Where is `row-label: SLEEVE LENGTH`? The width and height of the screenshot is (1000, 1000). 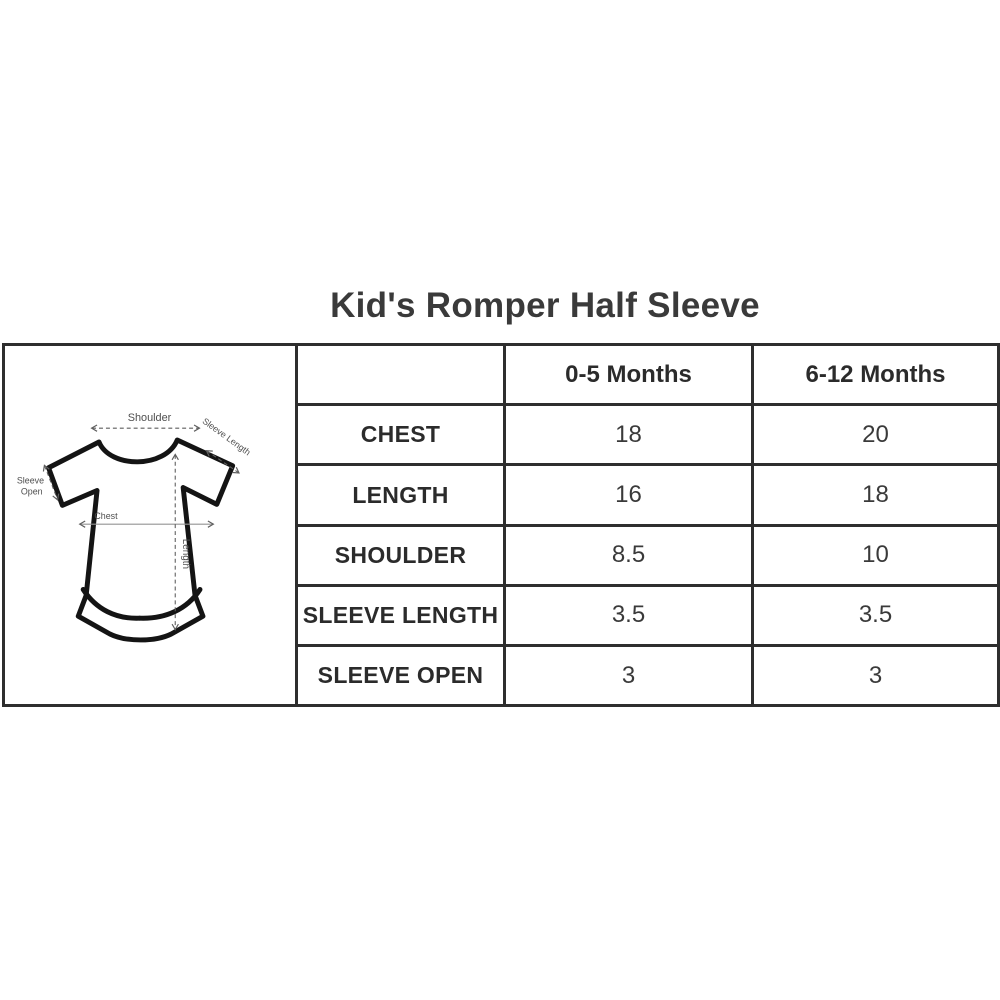
row-label: SLEEVE LENGTH is located at coordinates (400, 615).